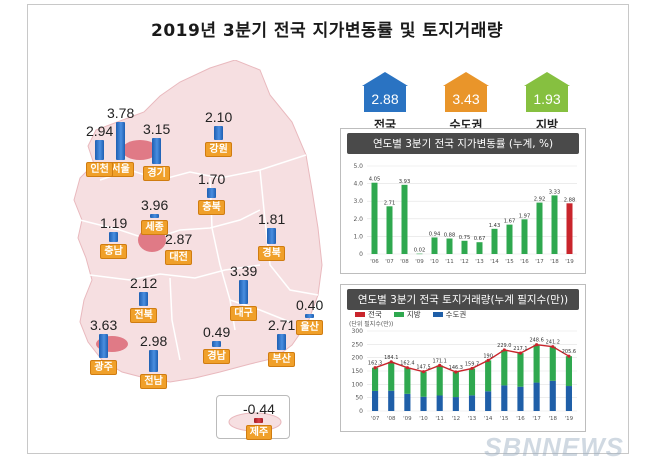 Image resolution: width=654 pixels, height=473 pixels. I want to click on region-chungbuk: 1.70 충북, so click(211, 193).